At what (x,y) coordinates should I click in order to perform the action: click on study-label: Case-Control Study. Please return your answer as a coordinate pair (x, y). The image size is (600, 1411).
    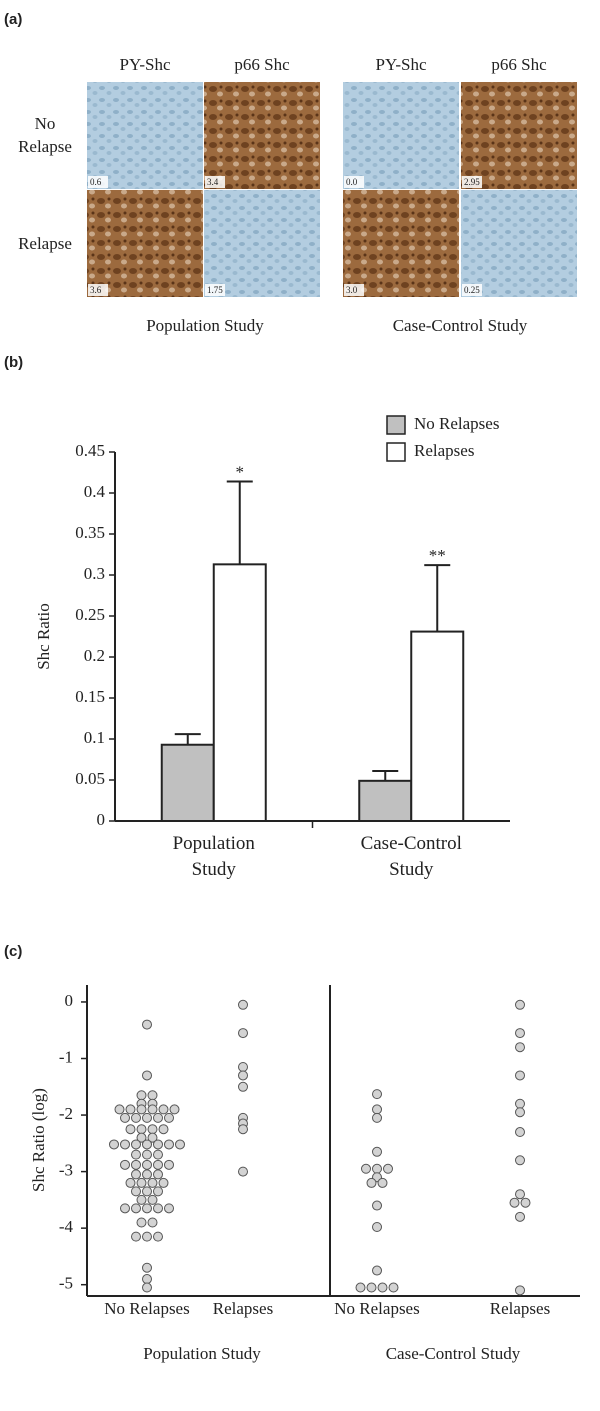
    Looking at the image, I should click on (460, 325).